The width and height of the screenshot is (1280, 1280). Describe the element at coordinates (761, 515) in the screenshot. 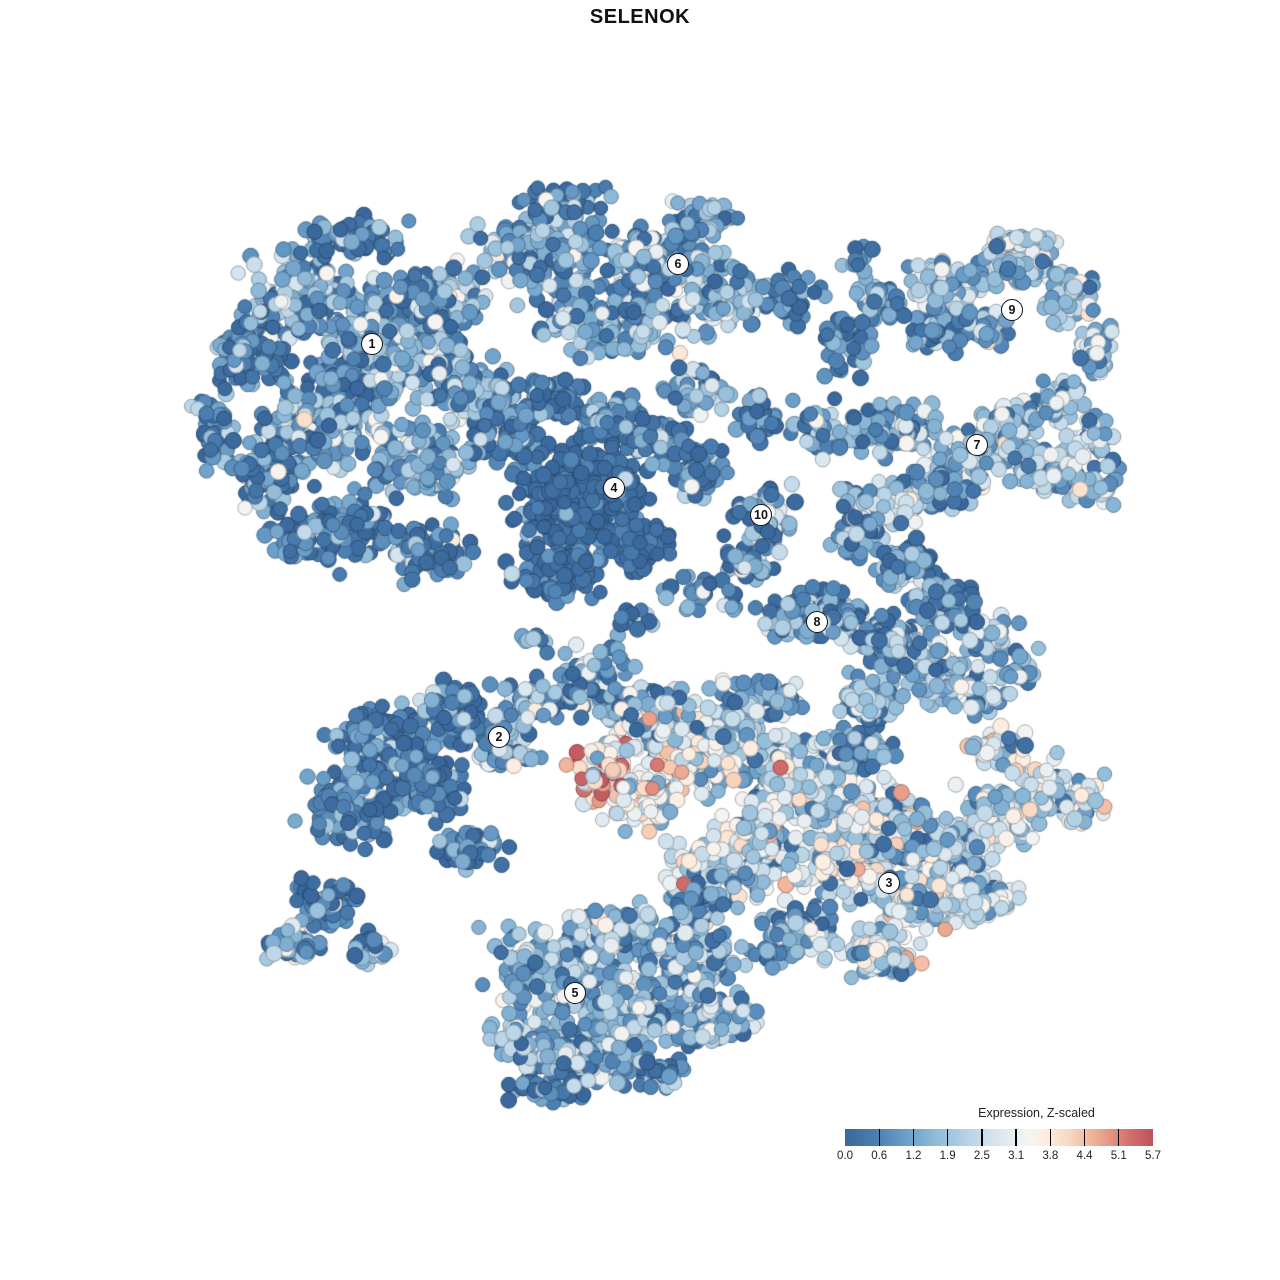

I see `cluster-label-10: 10` at that location.